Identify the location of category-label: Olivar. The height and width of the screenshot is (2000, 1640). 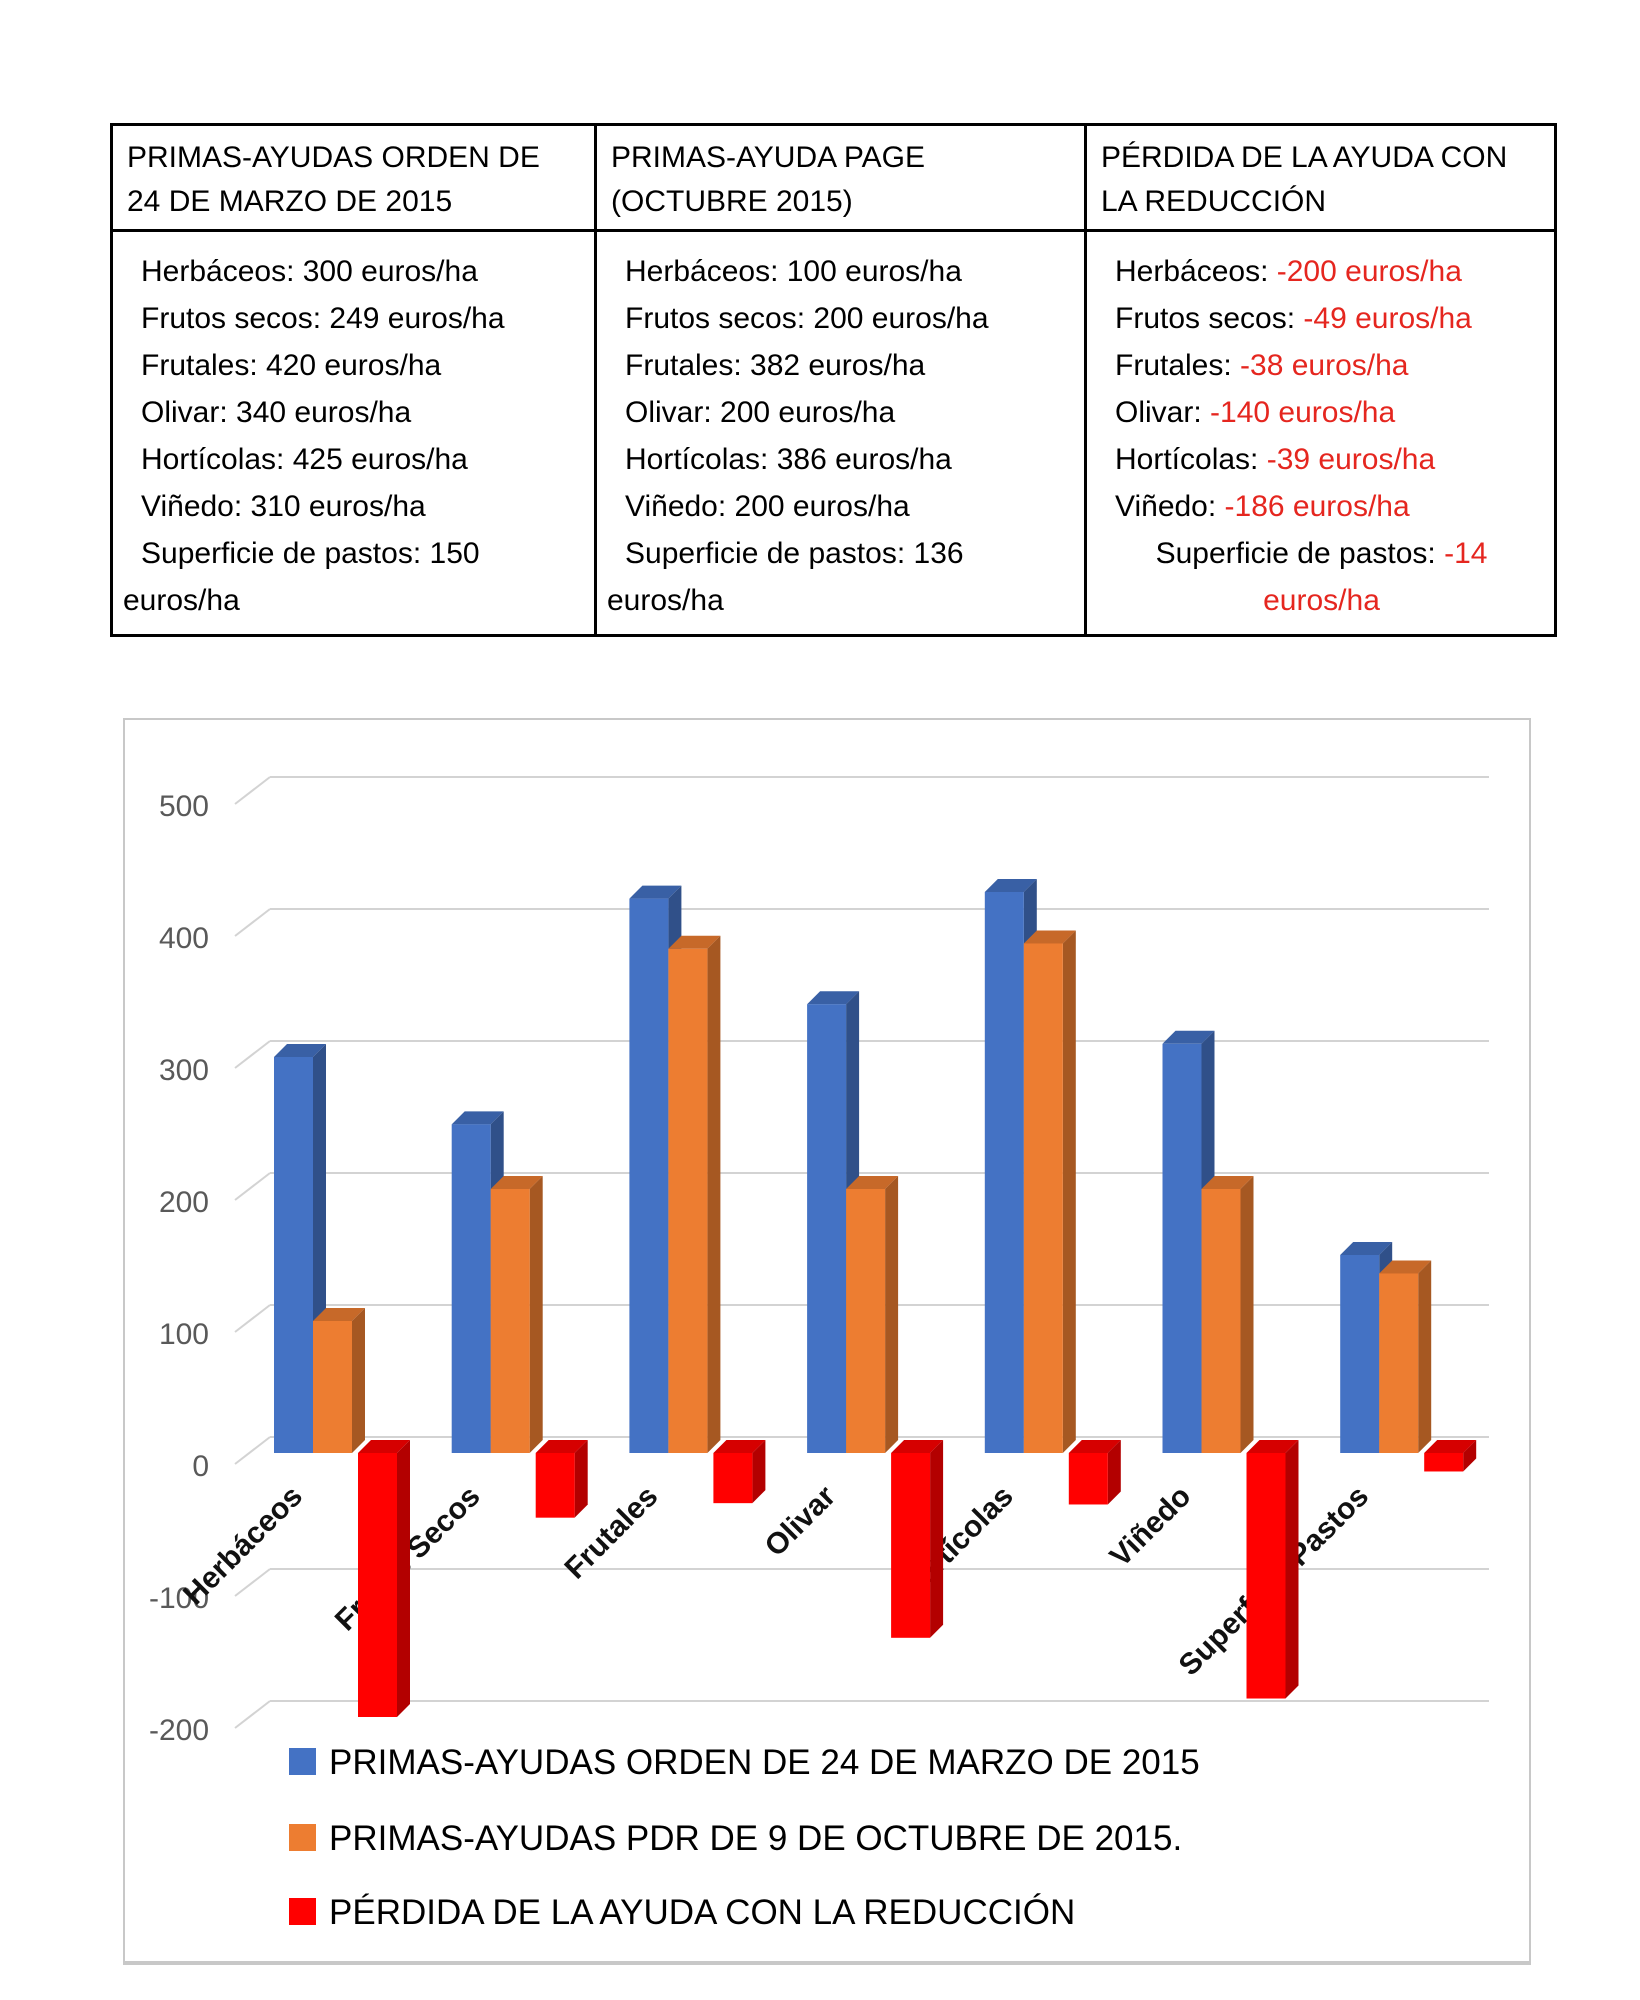
(801, 1521).